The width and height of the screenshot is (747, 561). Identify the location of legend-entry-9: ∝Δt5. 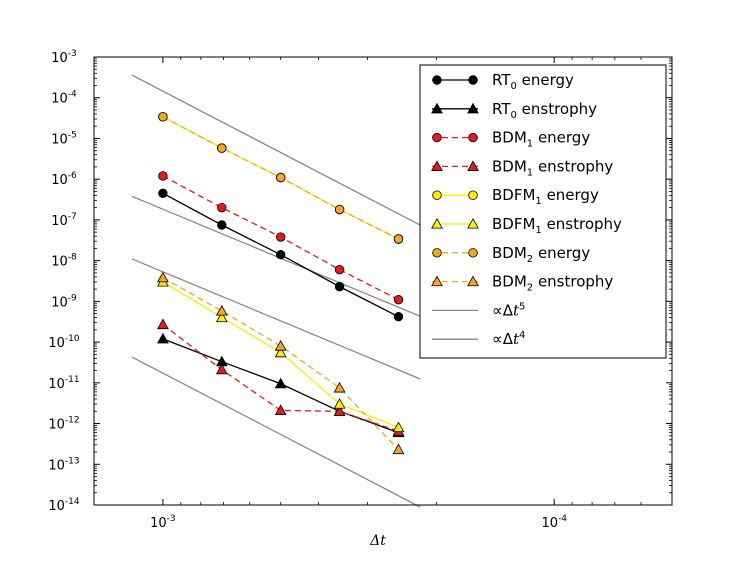
(478, 310).